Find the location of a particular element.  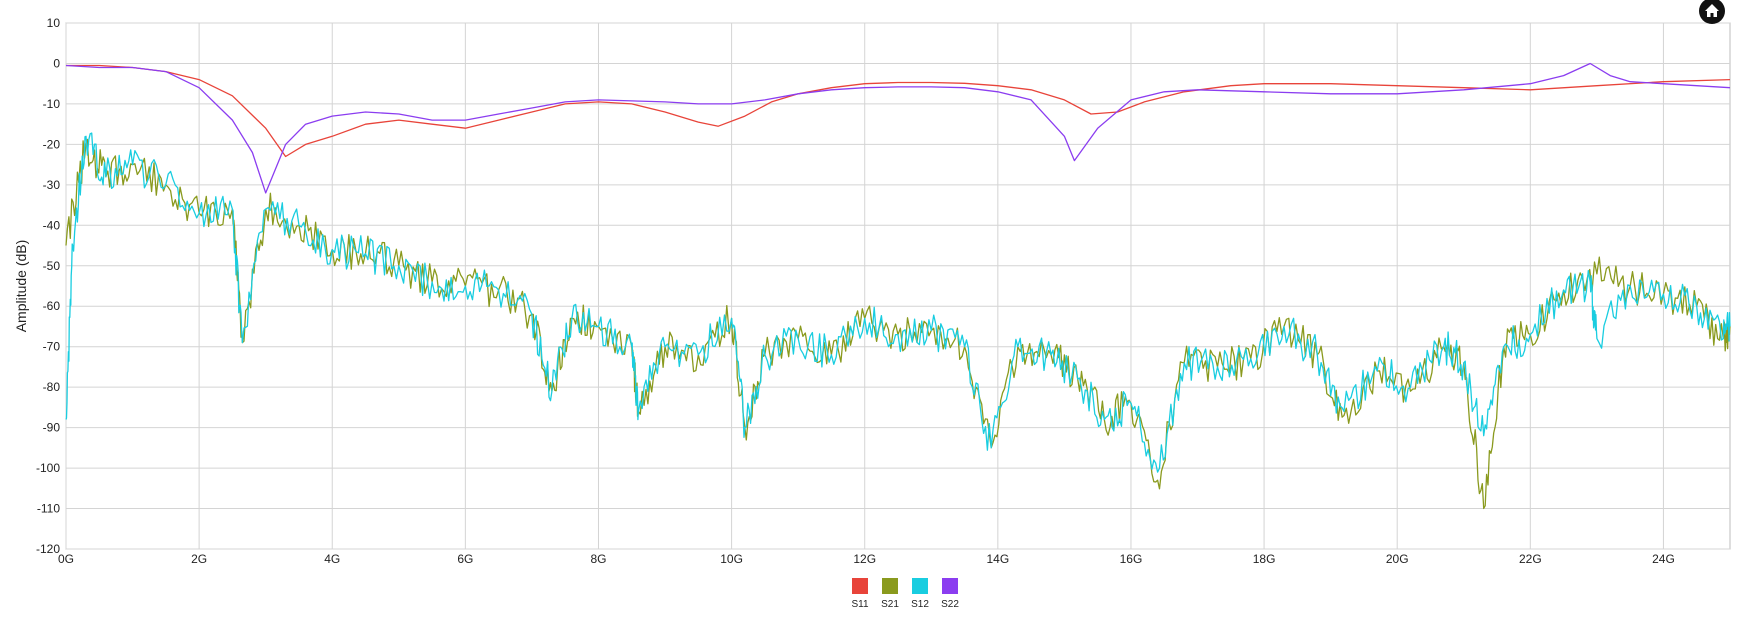

legend: S11 S21 S12 S22 is located at coordinates (905, 594).